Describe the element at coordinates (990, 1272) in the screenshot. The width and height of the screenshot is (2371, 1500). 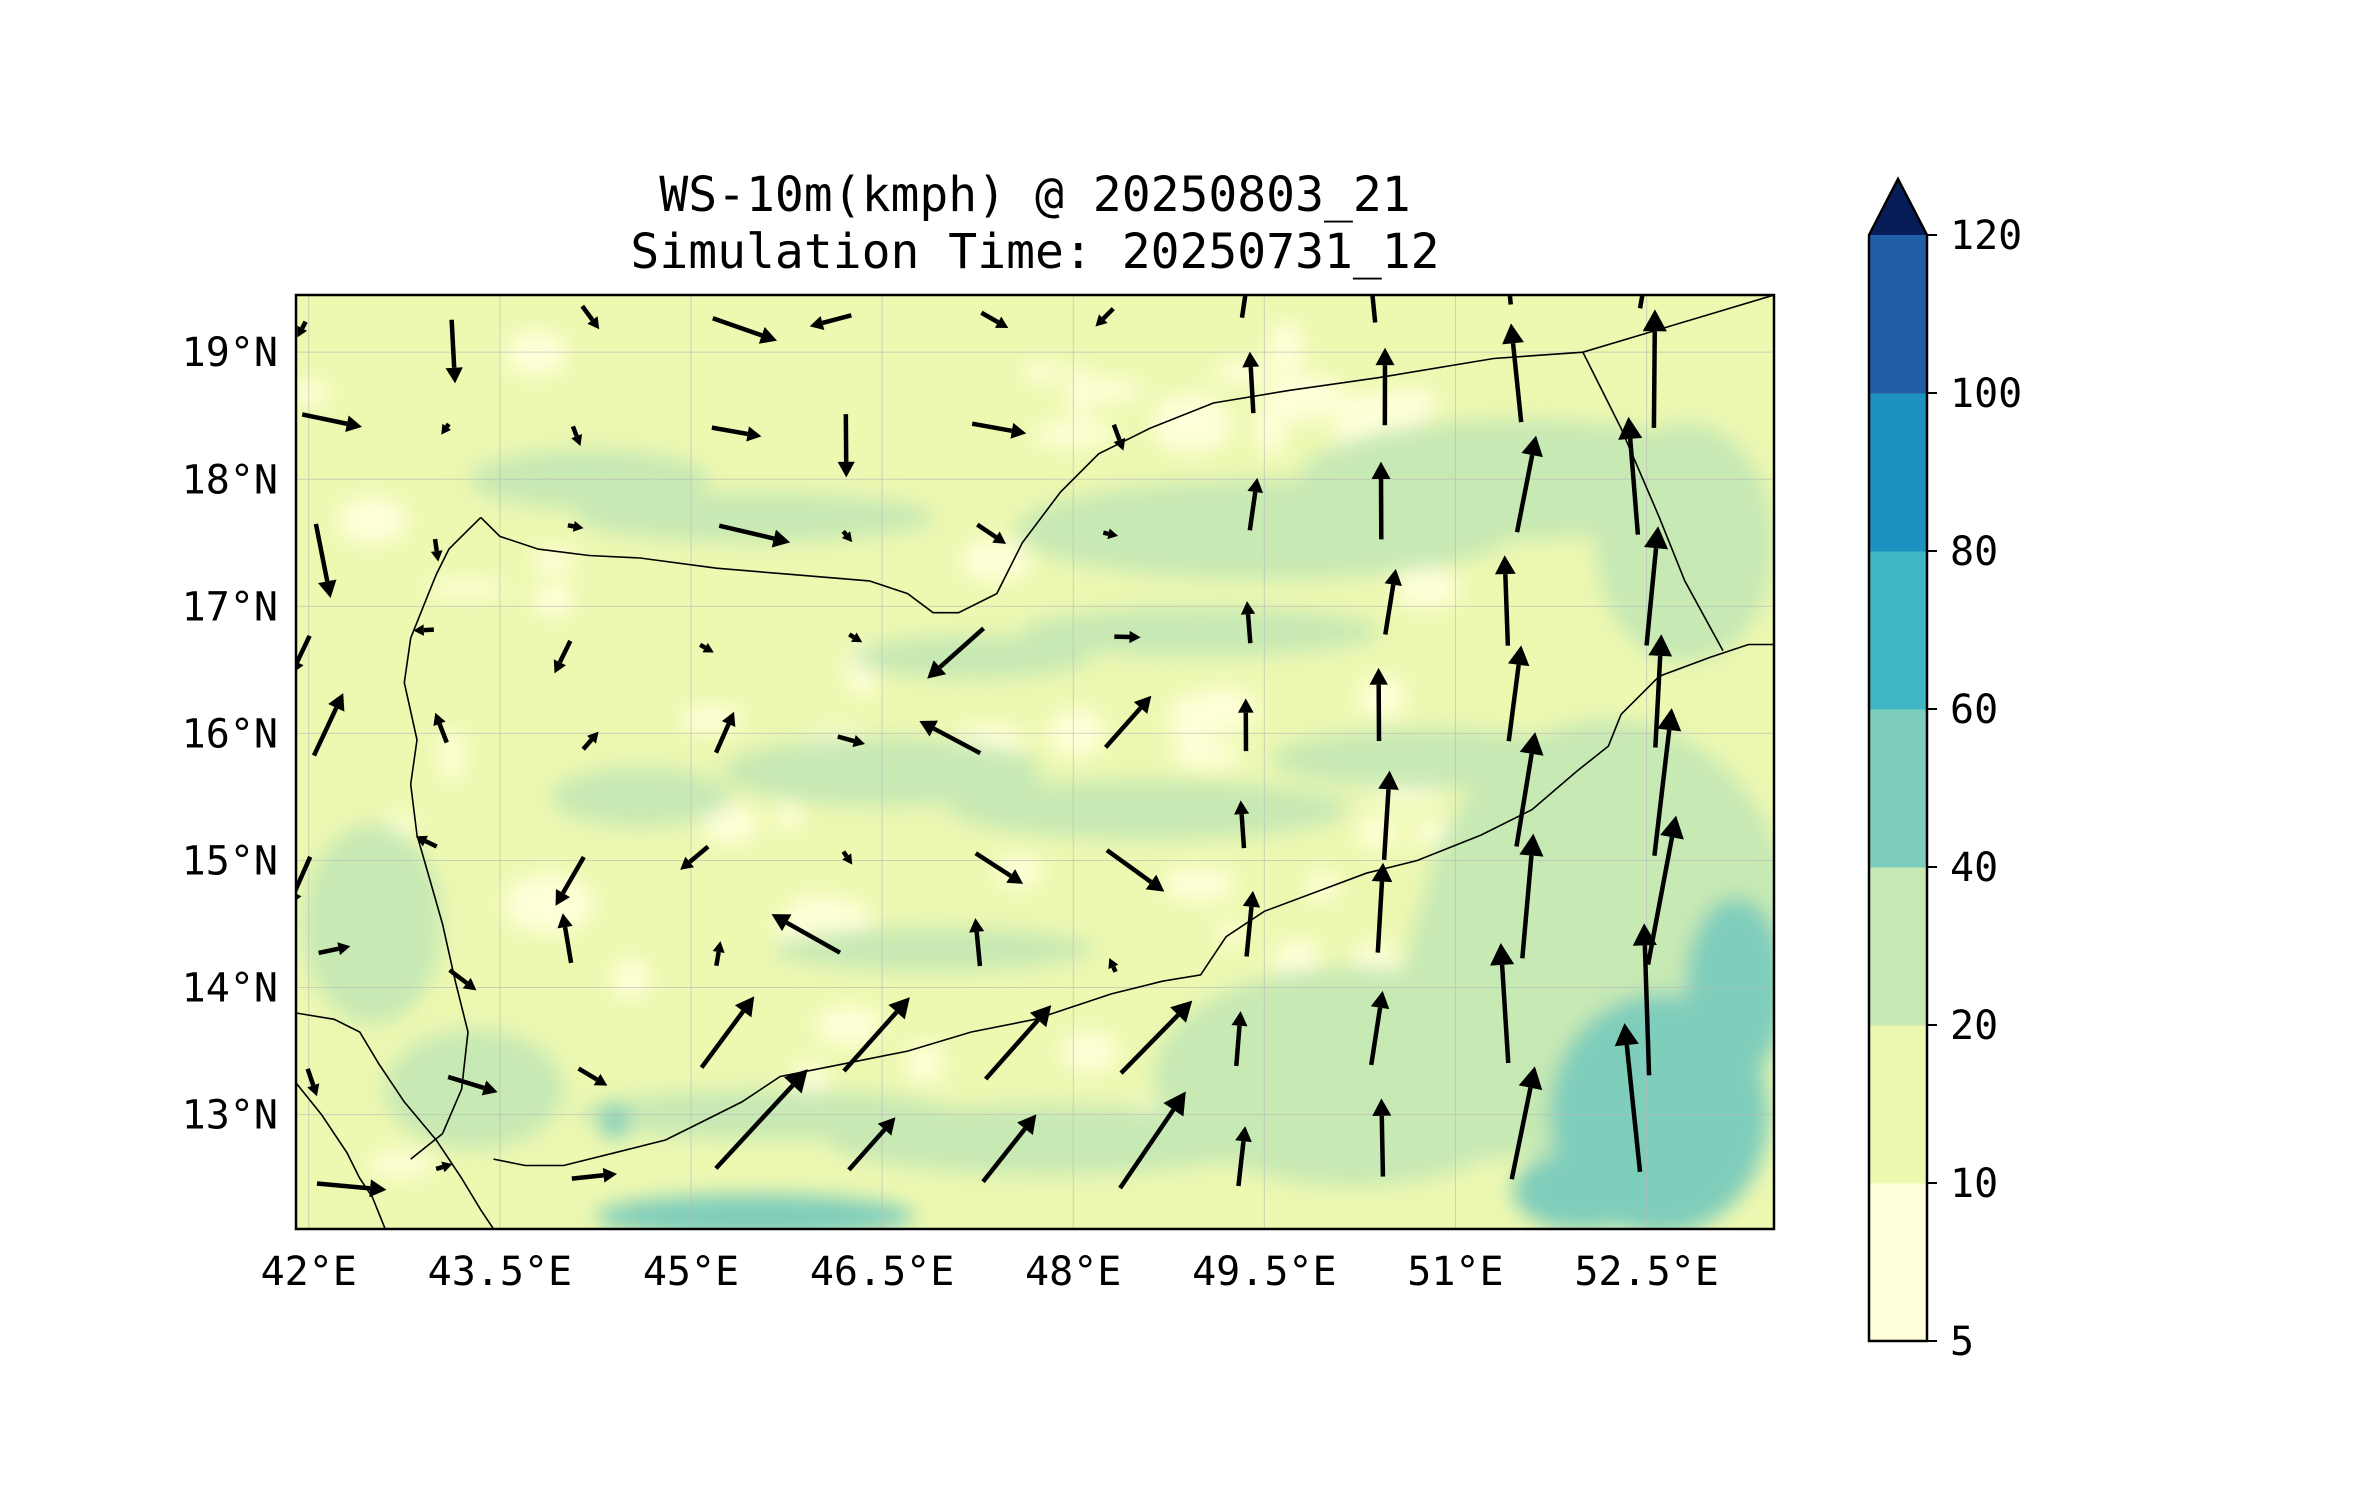
I see `longitude-tick-labels: 42°E 43.5°E 45°E 46.5°E 48°E 49.5°E 51°E 52.5°E` at that location.